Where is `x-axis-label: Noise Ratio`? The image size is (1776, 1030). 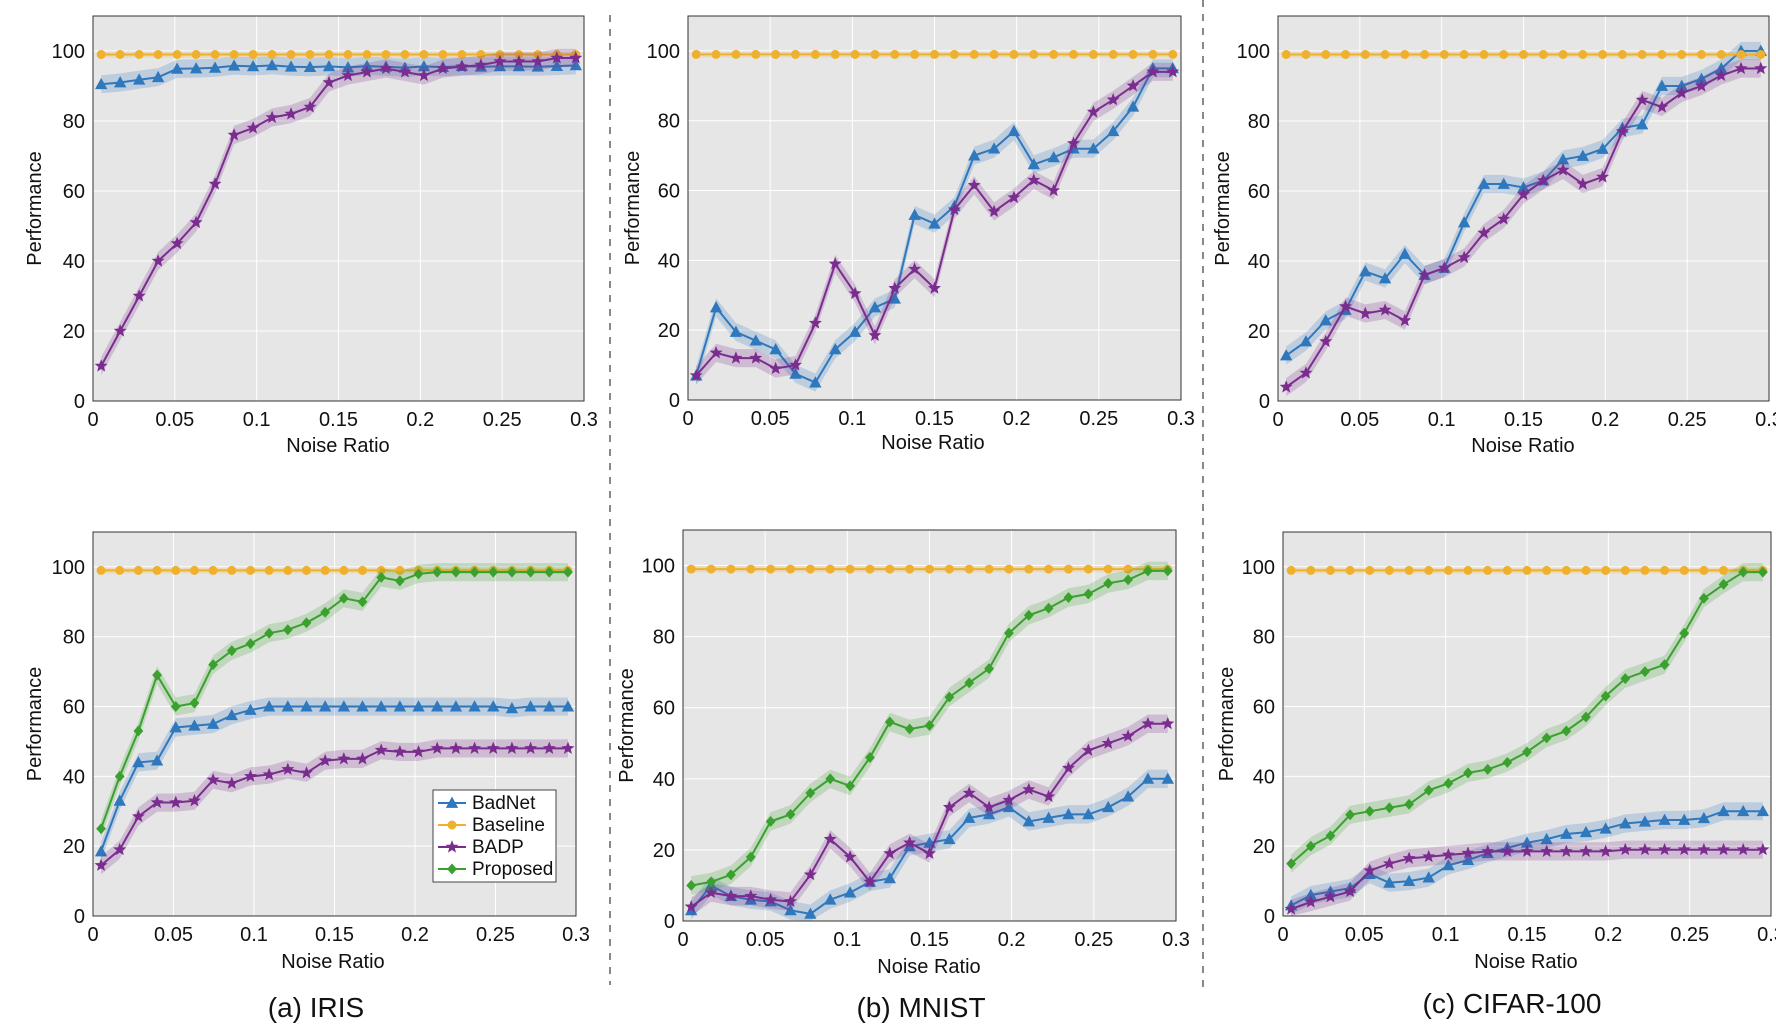 x-axis-label: Noise Ratio is located at coordinates (1522, 446).